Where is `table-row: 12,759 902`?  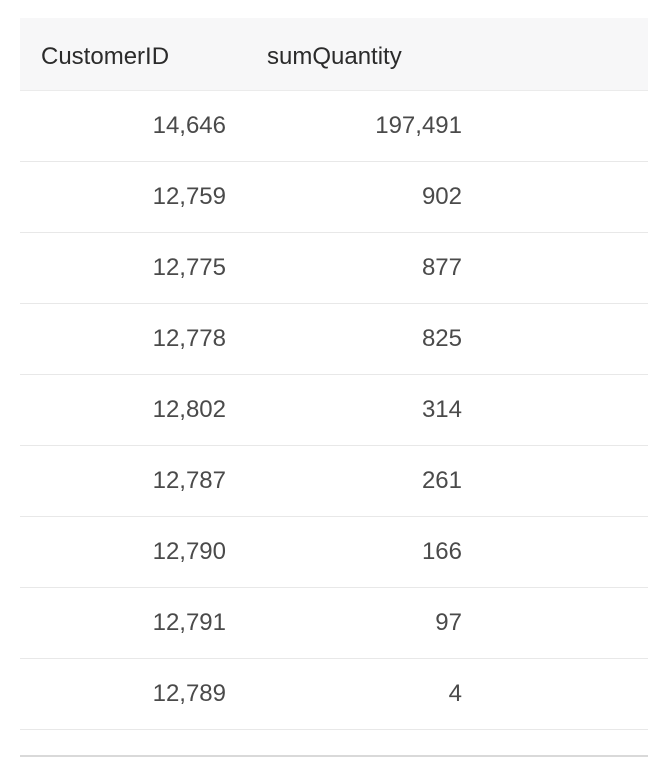
table-row: 12,759 902 is located at coordinates (334, 197).